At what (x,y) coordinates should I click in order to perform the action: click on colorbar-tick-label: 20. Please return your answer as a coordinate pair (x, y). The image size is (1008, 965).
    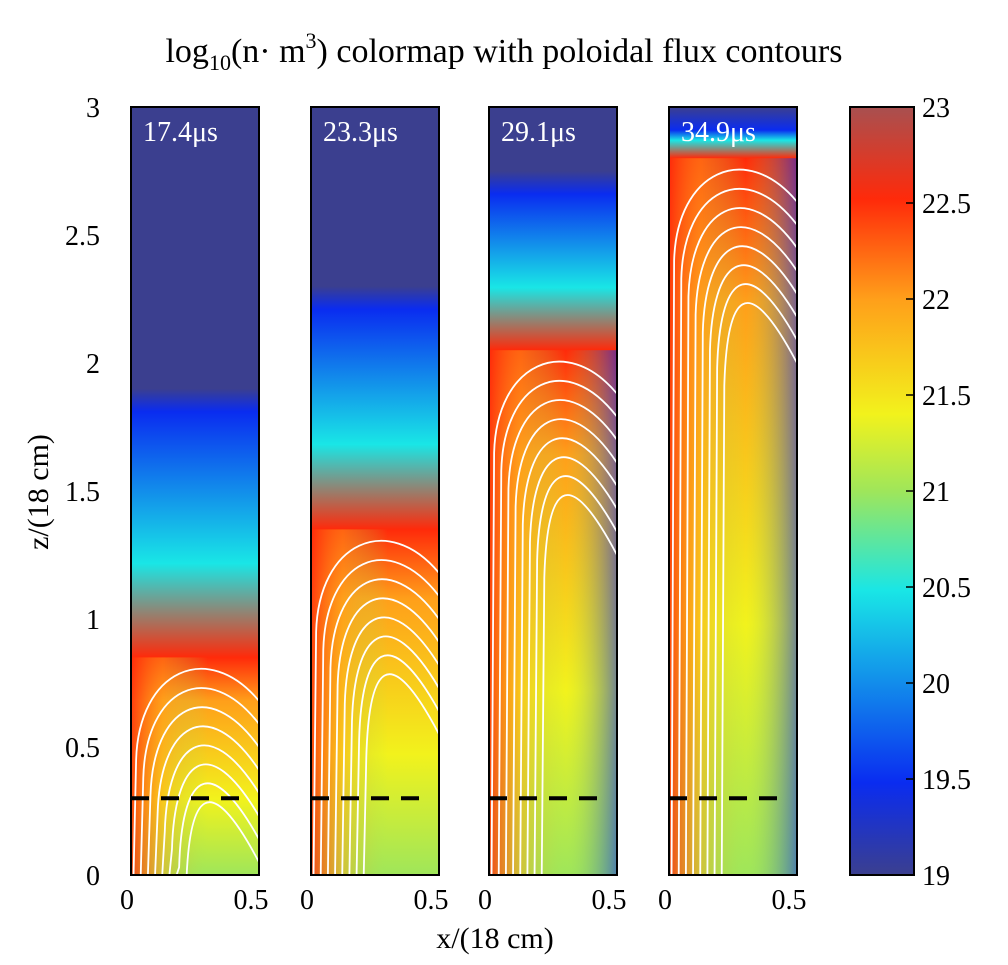
    Looking at the image, I should click on (936, 684).